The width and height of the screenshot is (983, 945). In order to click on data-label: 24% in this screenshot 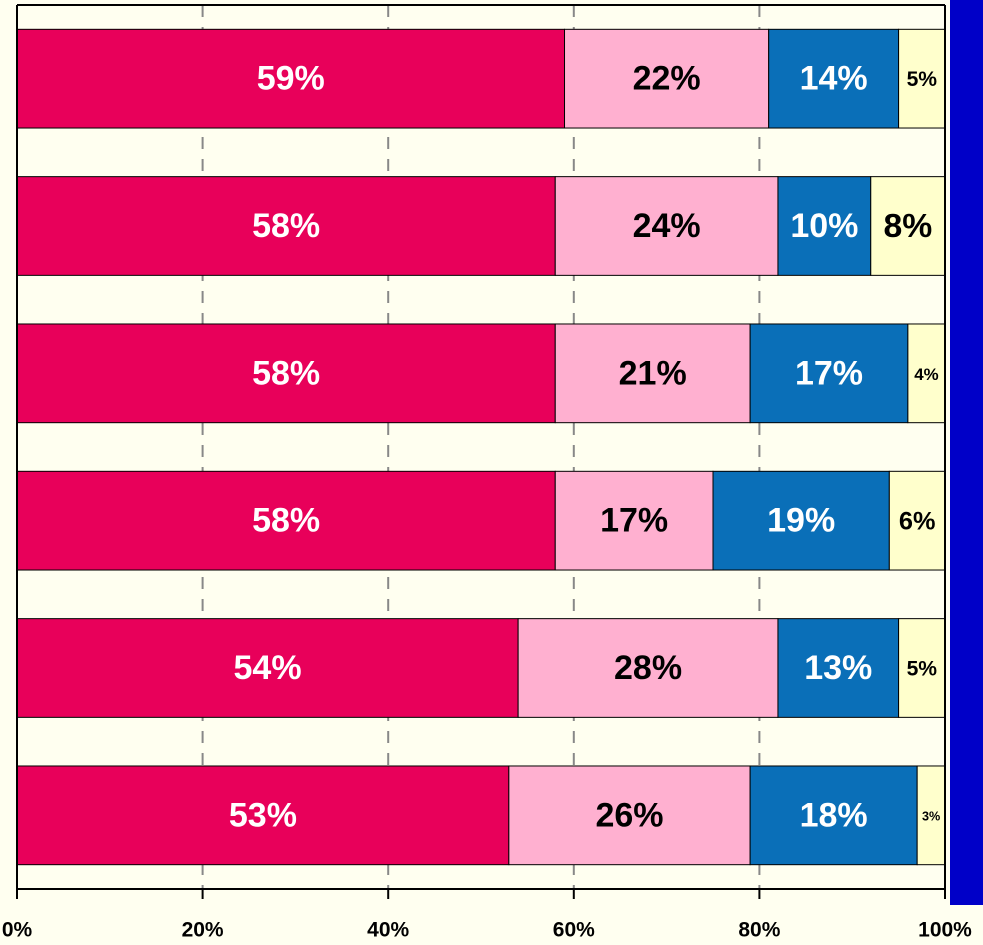, I will do `click(667, 226)`.